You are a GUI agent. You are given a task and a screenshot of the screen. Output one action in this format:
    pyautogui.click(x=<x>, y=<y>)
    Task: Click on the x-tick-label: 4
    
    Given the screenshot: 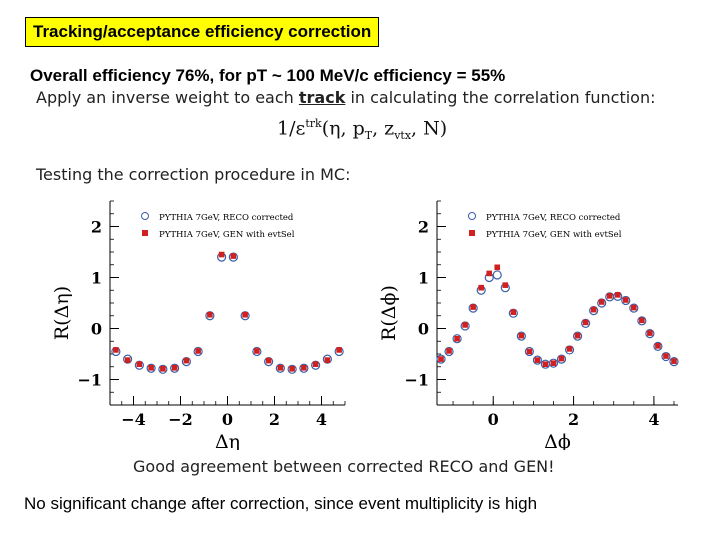 What is the action you would take?
    pyautogui.click(x=321, y=419)
    